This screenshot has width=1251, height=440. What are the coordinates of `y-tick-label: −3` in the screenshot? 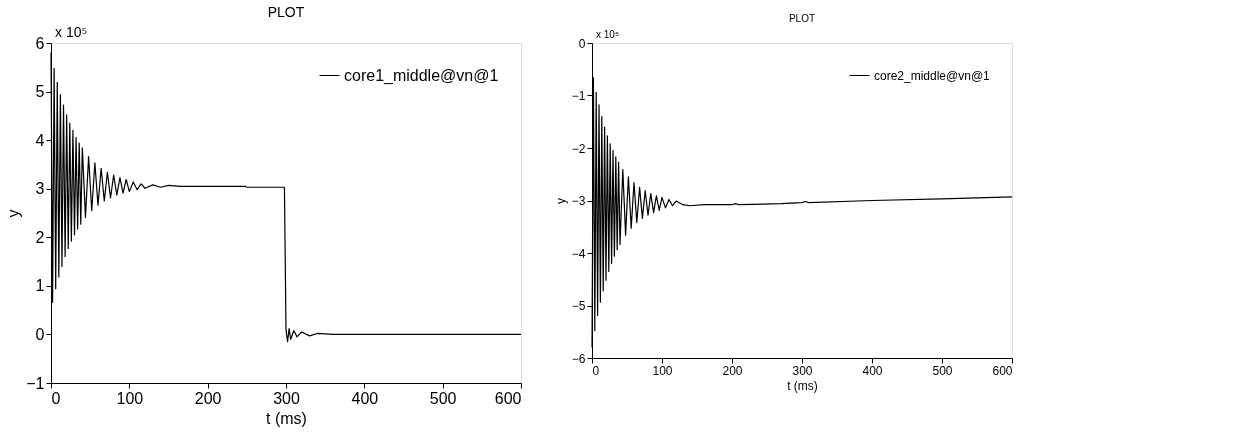 It's located at (578, 201).